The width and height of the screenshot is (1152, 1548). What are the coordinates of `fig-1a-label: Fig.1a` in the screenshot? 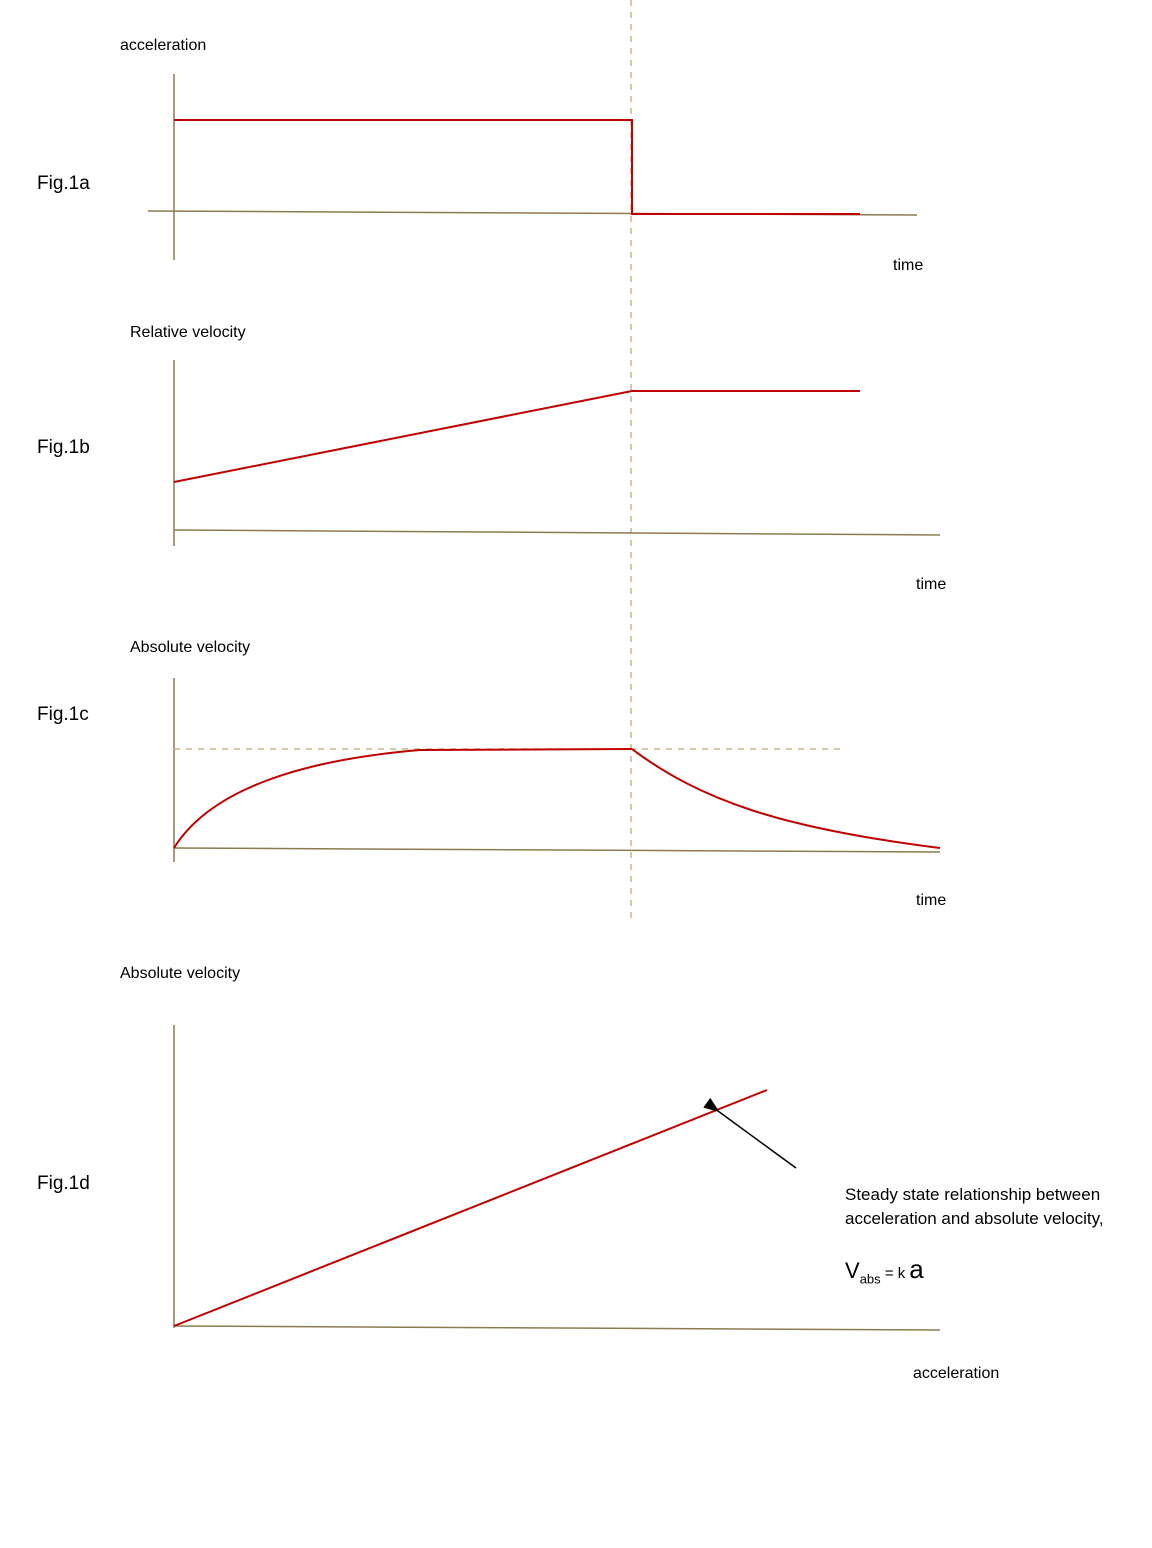 It's located at (63, 183).